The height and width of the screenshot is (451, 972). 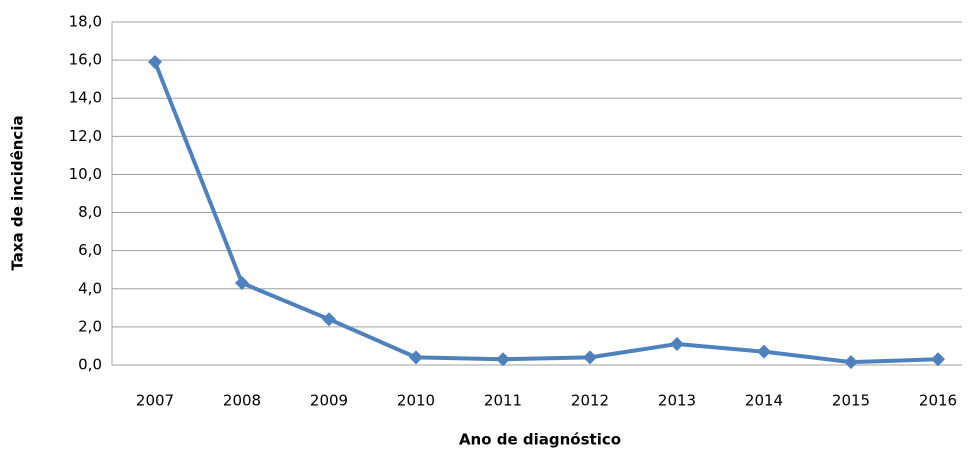 What do you see at coordinates (90, 365) in the screenshot?
I see `y-tick-label: 0,0` at bounding box center [90, 365].